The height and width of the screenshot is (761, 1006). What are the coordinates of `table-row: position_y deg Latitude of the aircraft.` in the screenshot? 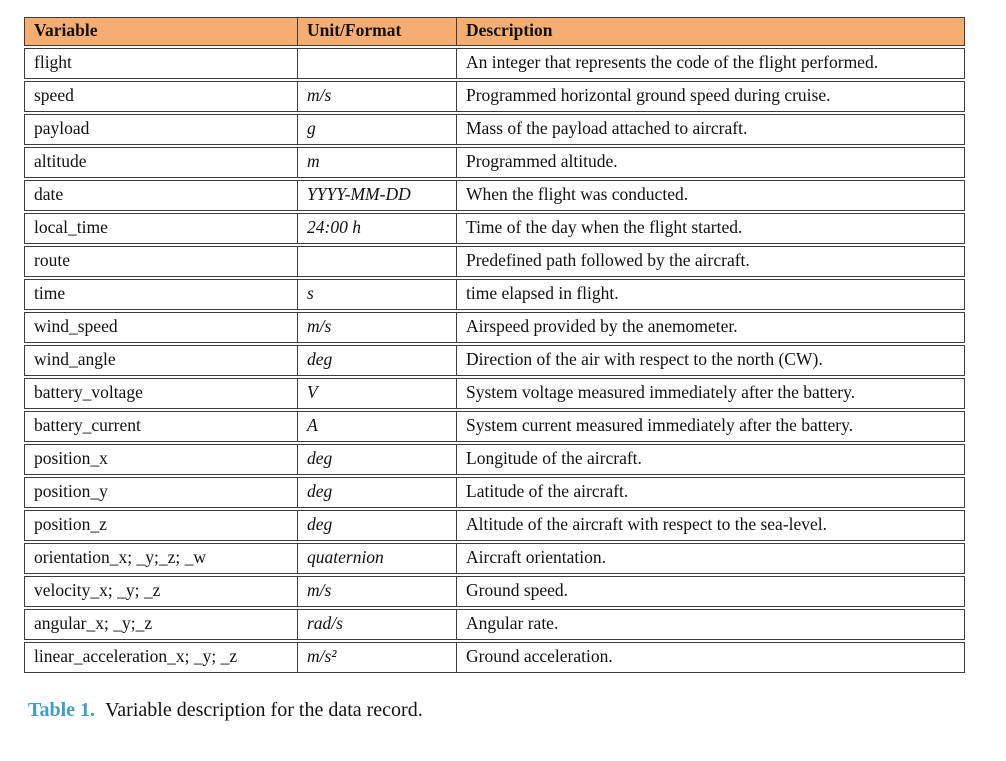 It's located at (494, 492).